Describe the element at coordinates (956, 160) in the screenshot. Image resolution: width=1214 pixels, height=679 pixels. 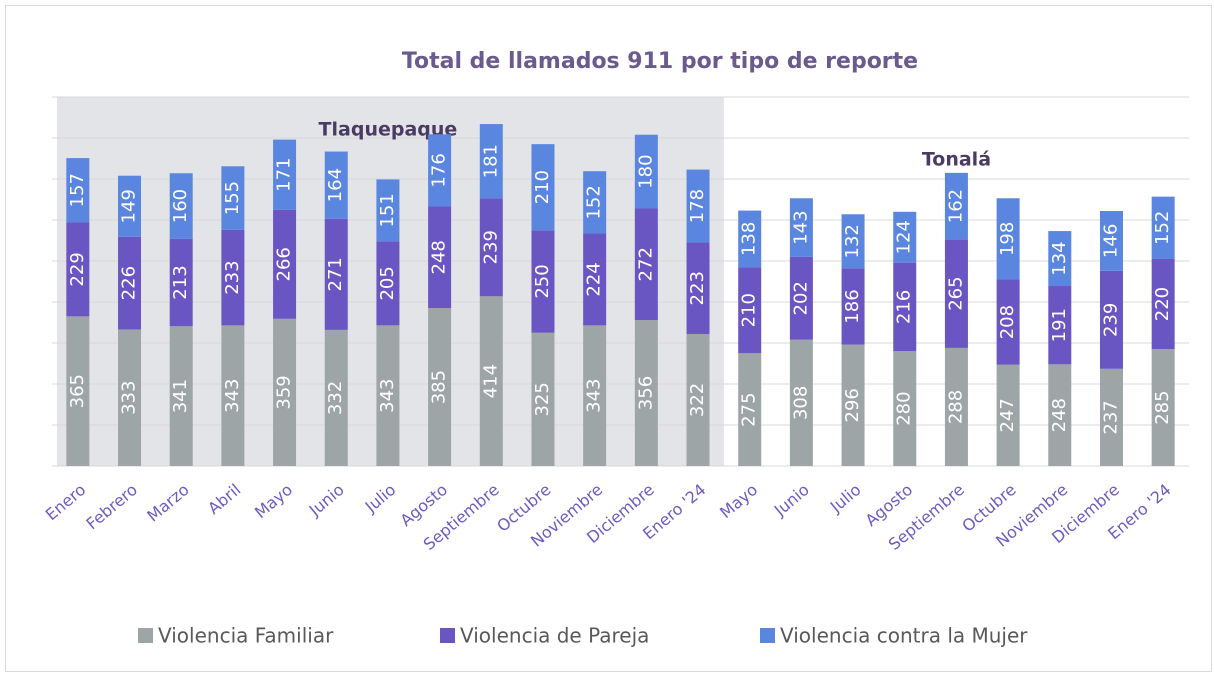
I see `group-label: Tonalá` at that location.